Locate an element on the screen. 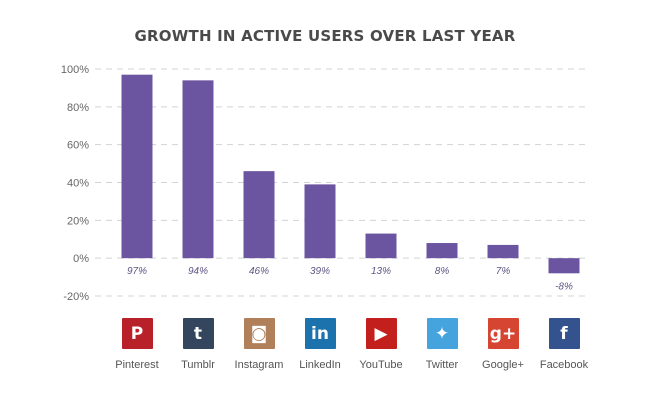 This screenshot has height=403, width=650. network-linkedin: in LinkedIn is located at coordinates (320, 344).